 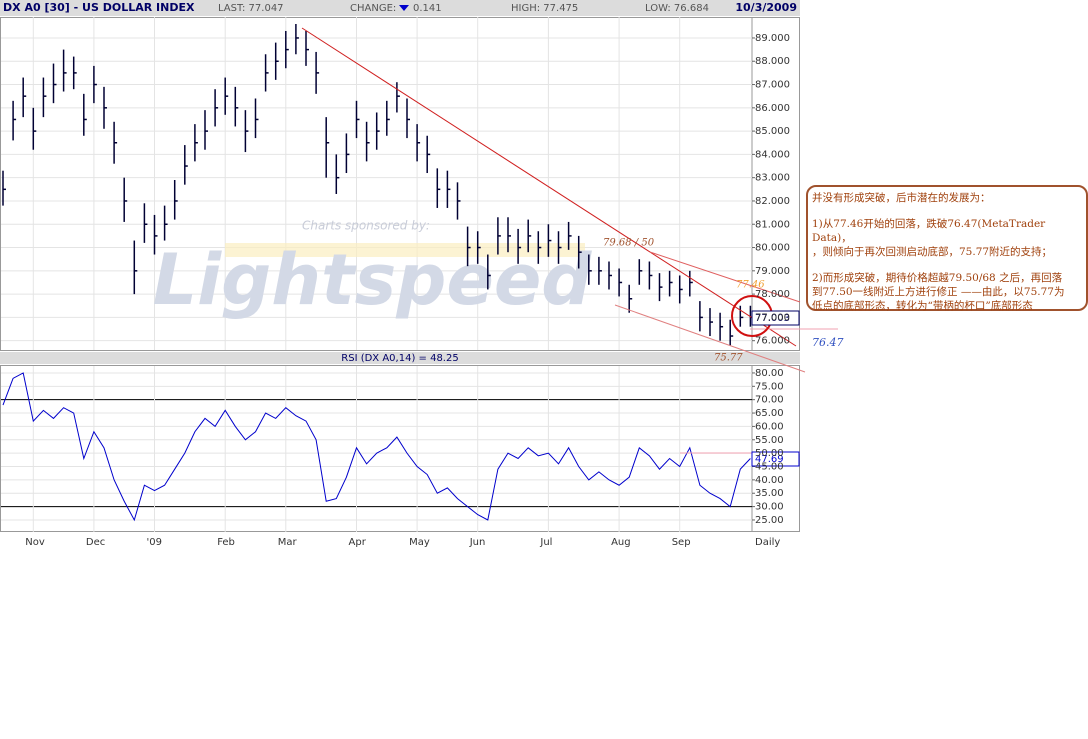 I want to click on header-title: DX A0 [30] - US DOLLAR INDEX, so click(x=99, y=7).